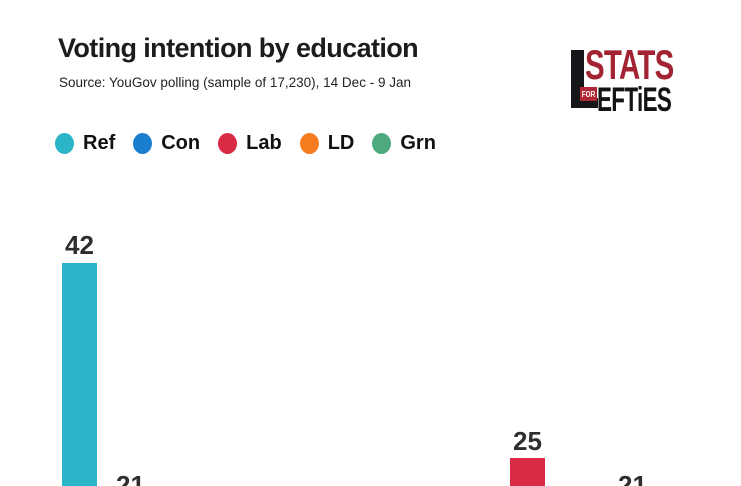  Describe the element at coordinates (584, 103) in the screenshot. I see `logo-letter-l-foot` at that location.